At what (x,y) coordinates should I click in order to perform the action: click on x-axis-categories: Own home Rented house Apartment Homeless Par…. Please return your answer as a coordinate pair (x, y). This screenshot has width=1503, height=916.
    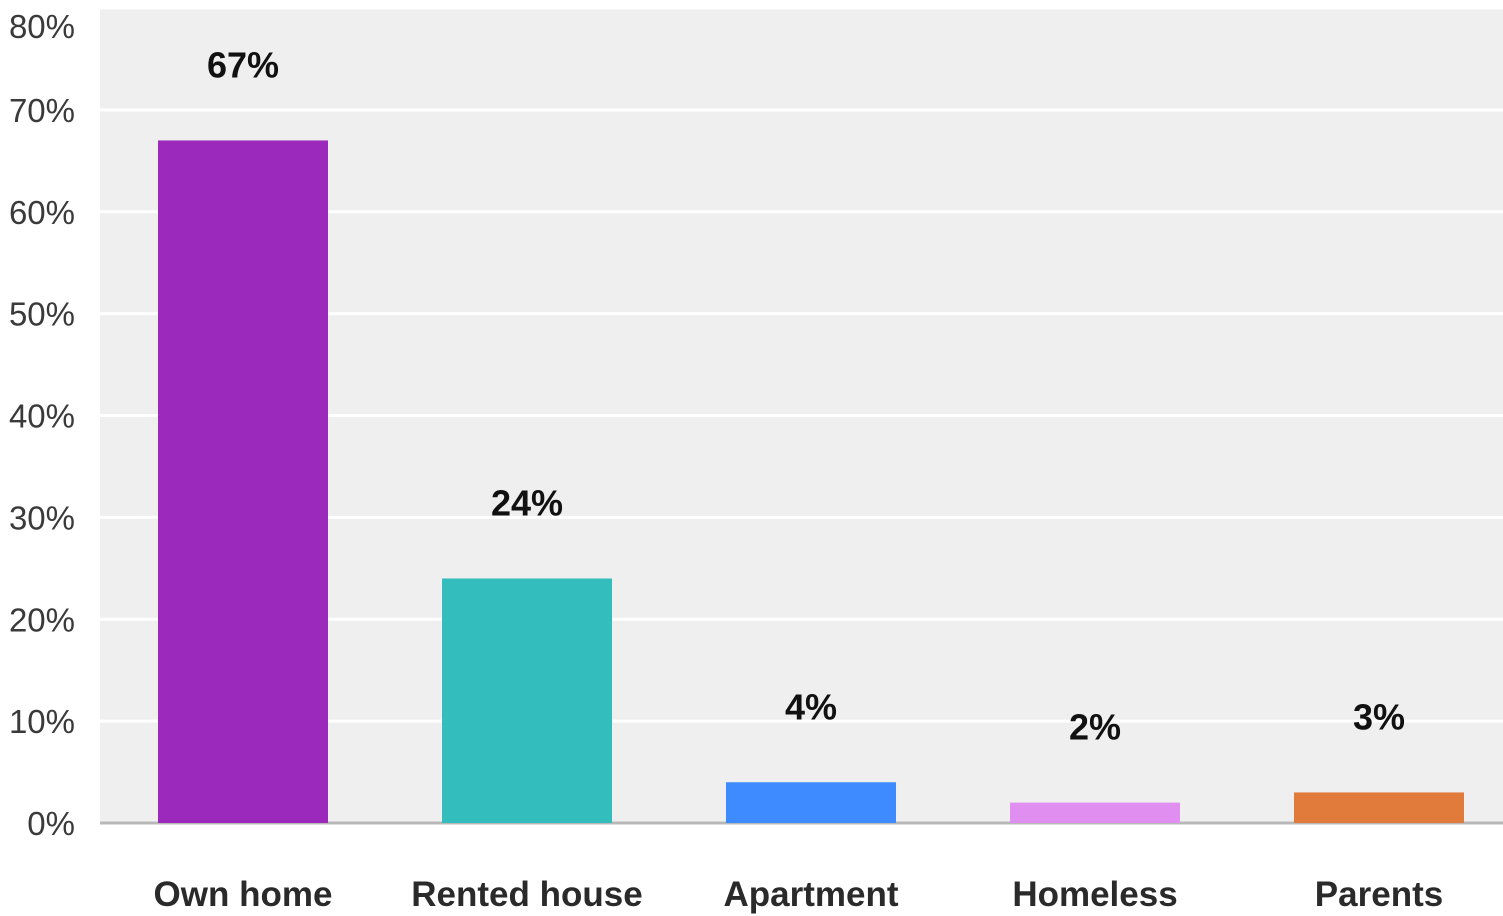
    Looking at the image, I should click on (799, 894).